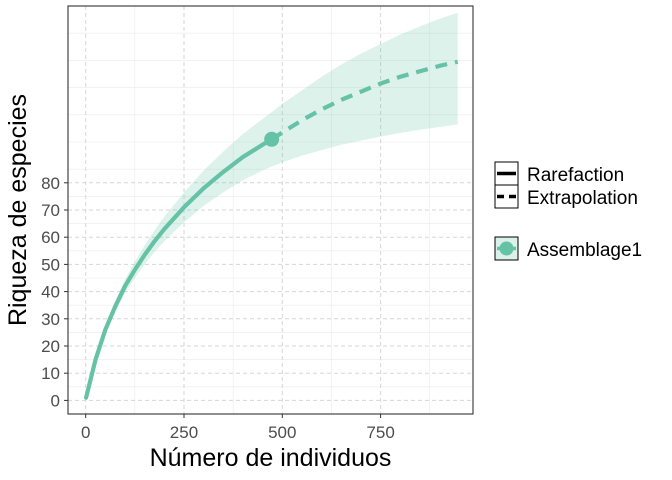 This screenshot has height=480, width=672. I want to click on legend-key-assemblage1, so click(506, 248).